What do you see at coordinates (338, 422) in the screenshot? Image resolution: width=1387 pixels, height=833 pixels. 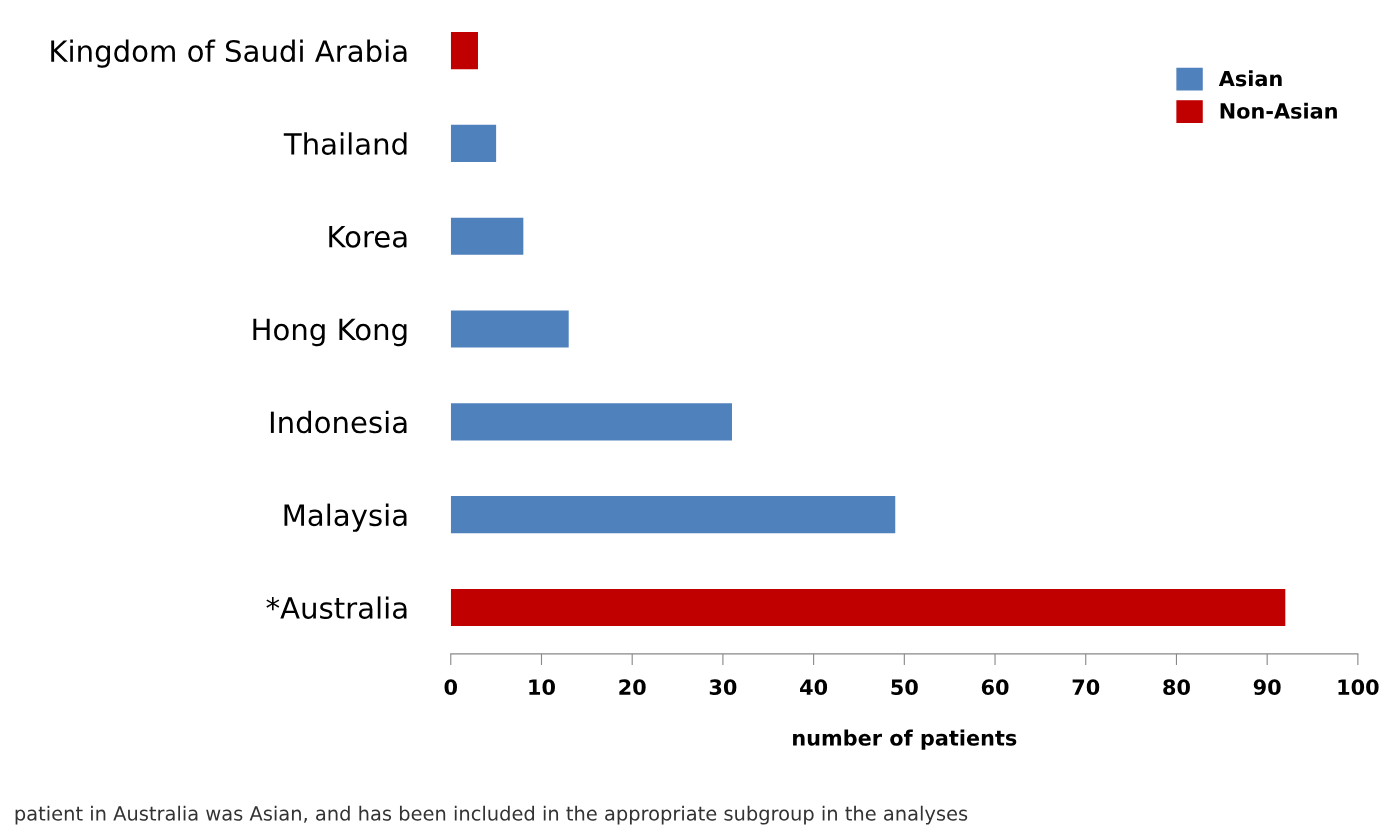 I see `y-tick-label: Indonesia` at bounding box center [338, 422].